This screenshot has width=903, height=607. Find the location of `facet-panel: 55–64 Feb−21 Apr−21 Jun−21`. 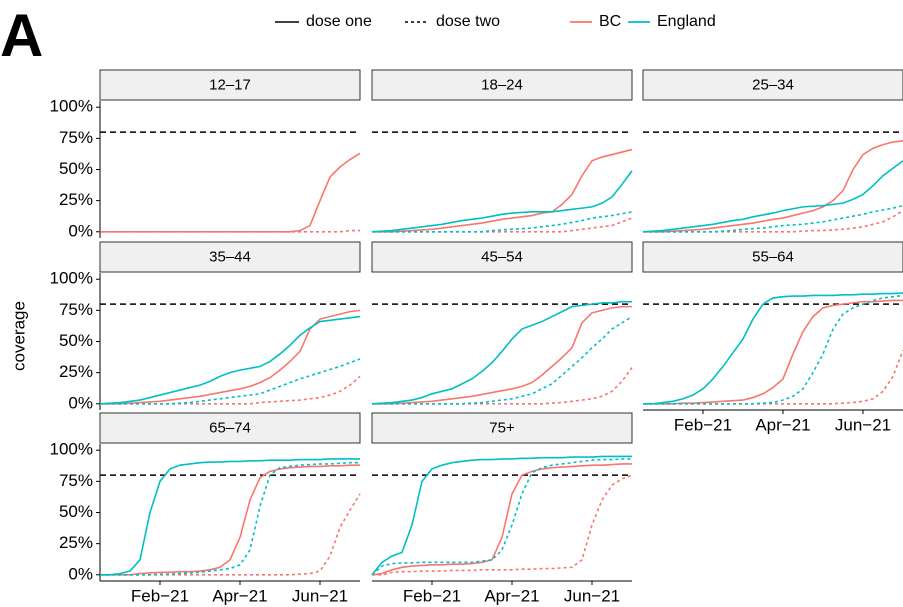

facet-panel: 55–64 Feb−21 Apr−21 Jun−21 is located at coordinates (772, 337).